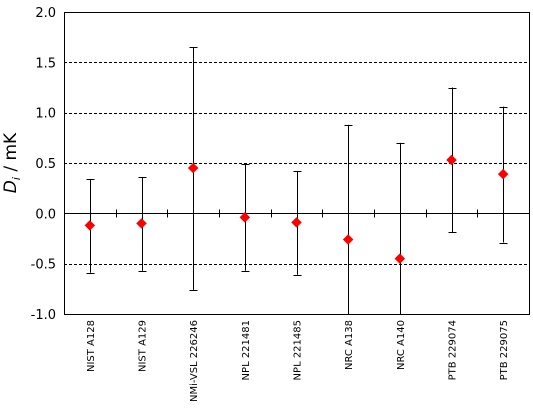 Image resolution: width=533 pixels, height=416 pixels. I want to click on category-label: NPL 221481, so click(246, 350).